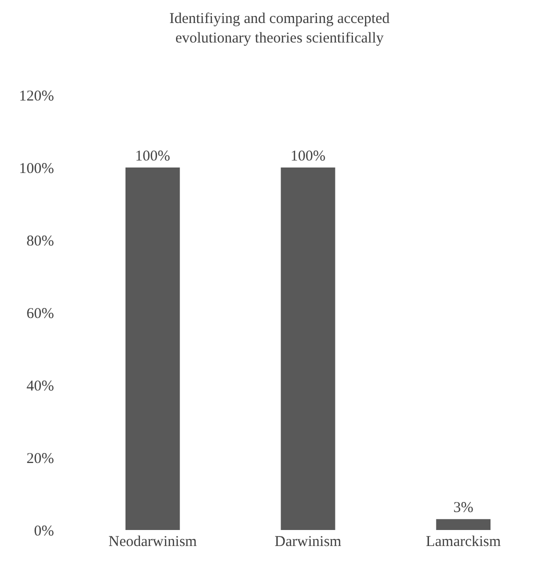  Describe the element at coordinates (464, 542) in the screenshot. I see `x-tick-label: Lamarckism` at that location.